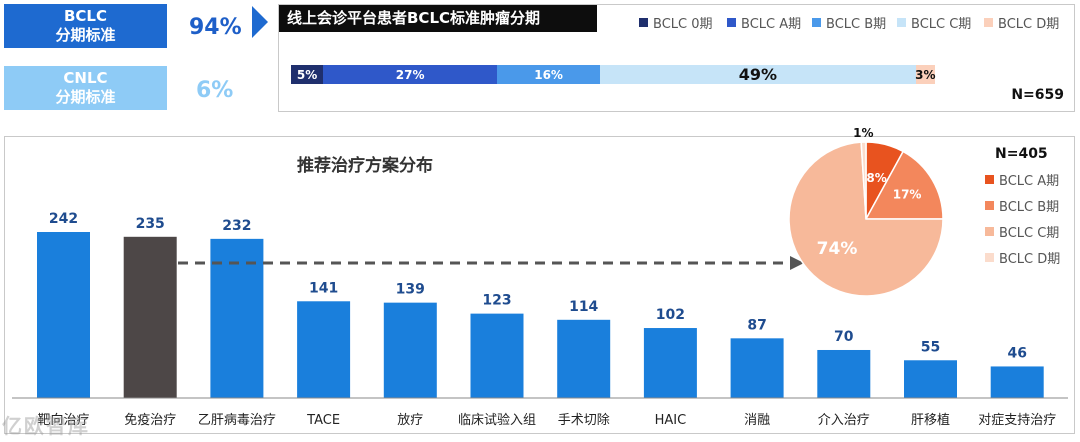 The image size is (1080, 442). Describe the element at coordinates (438, 18) in the screenshot. I see `stage-panel-title: 线上会诊平台患者BCLC标准肿瘤分期` at that location.